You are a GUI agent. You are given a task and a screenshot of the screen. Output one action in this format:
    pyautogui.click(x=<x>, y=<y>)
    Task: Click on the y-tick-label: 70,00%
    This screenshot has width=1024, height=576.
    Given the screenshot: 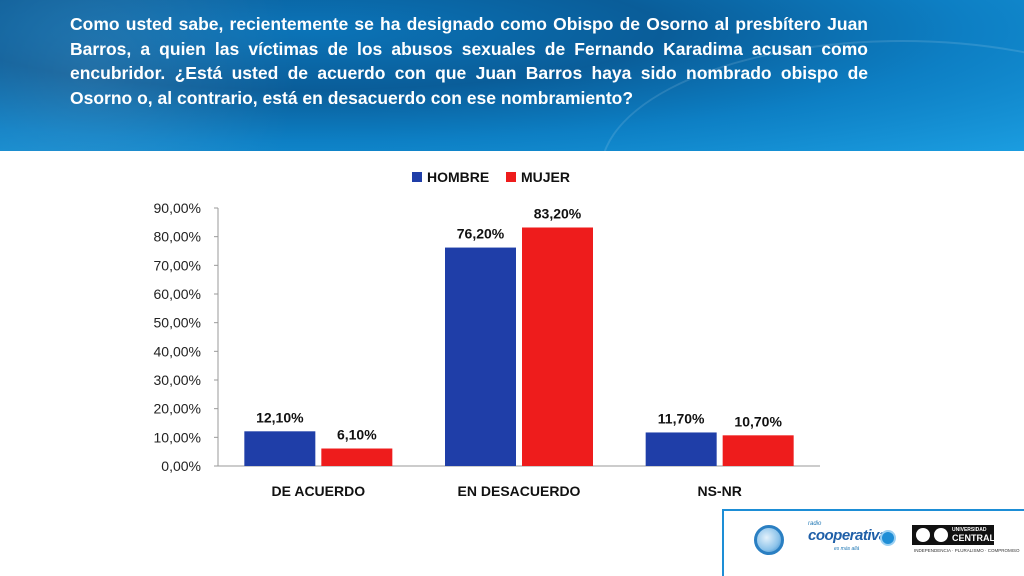 What is the action you would take?
    pyautogui.click(x=177, y=265)
    